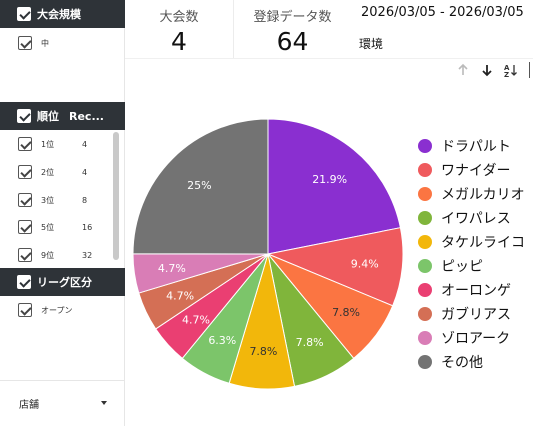 Image resolution: width=533 pixels, height=426 pixels. What do you see at coordinates (476, 147) in the screenshot?
I see `legend-label: ドラパルト` at bounding box center [476, 147].